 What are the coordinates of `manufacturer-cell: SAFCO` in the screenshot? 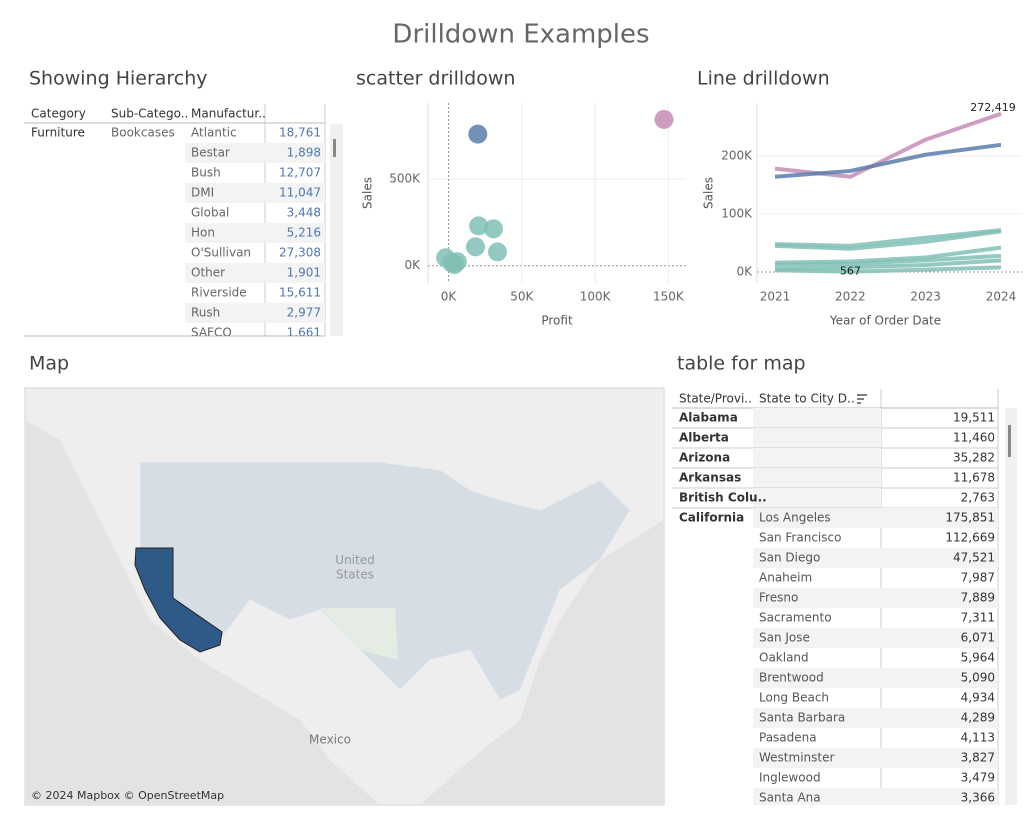 It's located at (211, 333).